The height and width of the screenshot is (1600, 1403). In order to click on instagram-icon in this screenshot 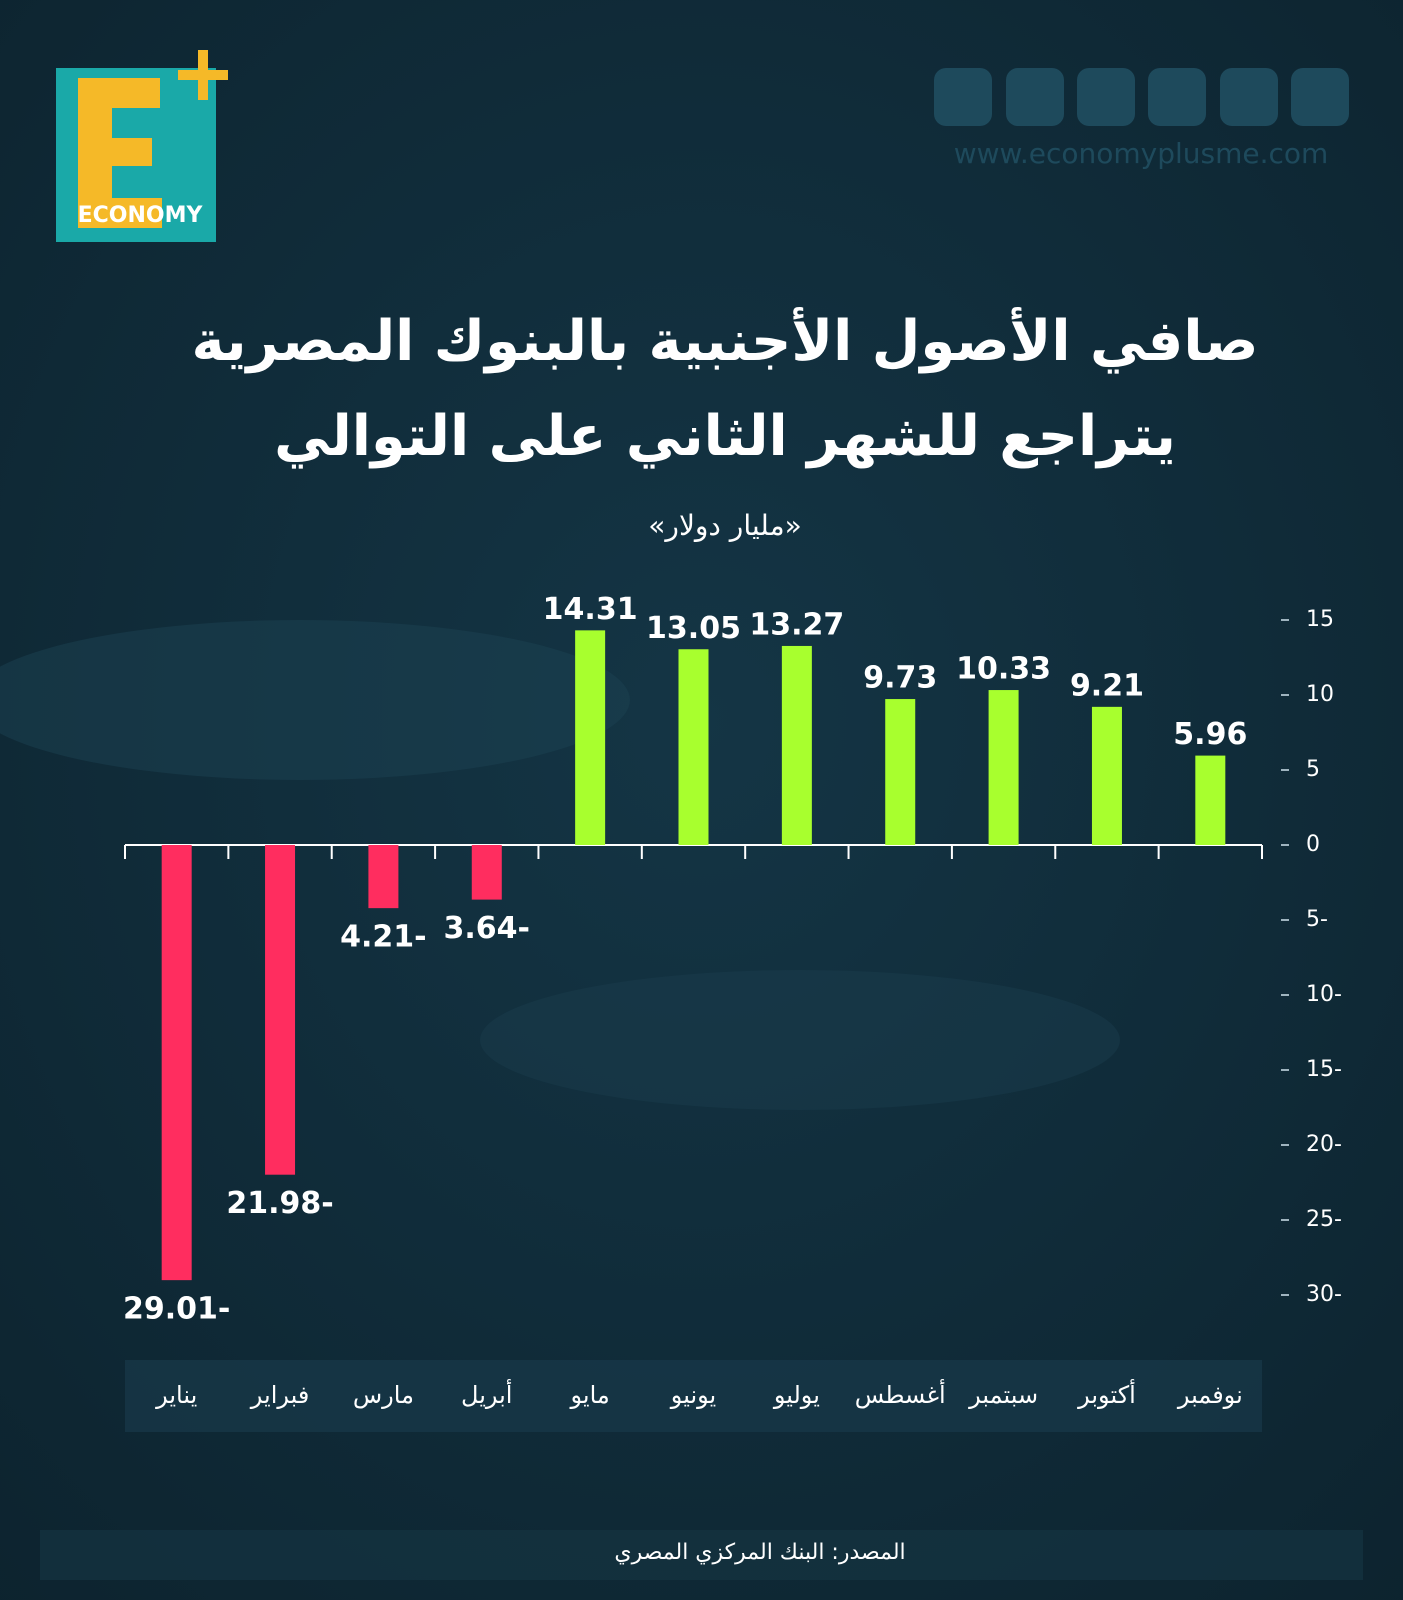, I will do `click(1035, 97)`.